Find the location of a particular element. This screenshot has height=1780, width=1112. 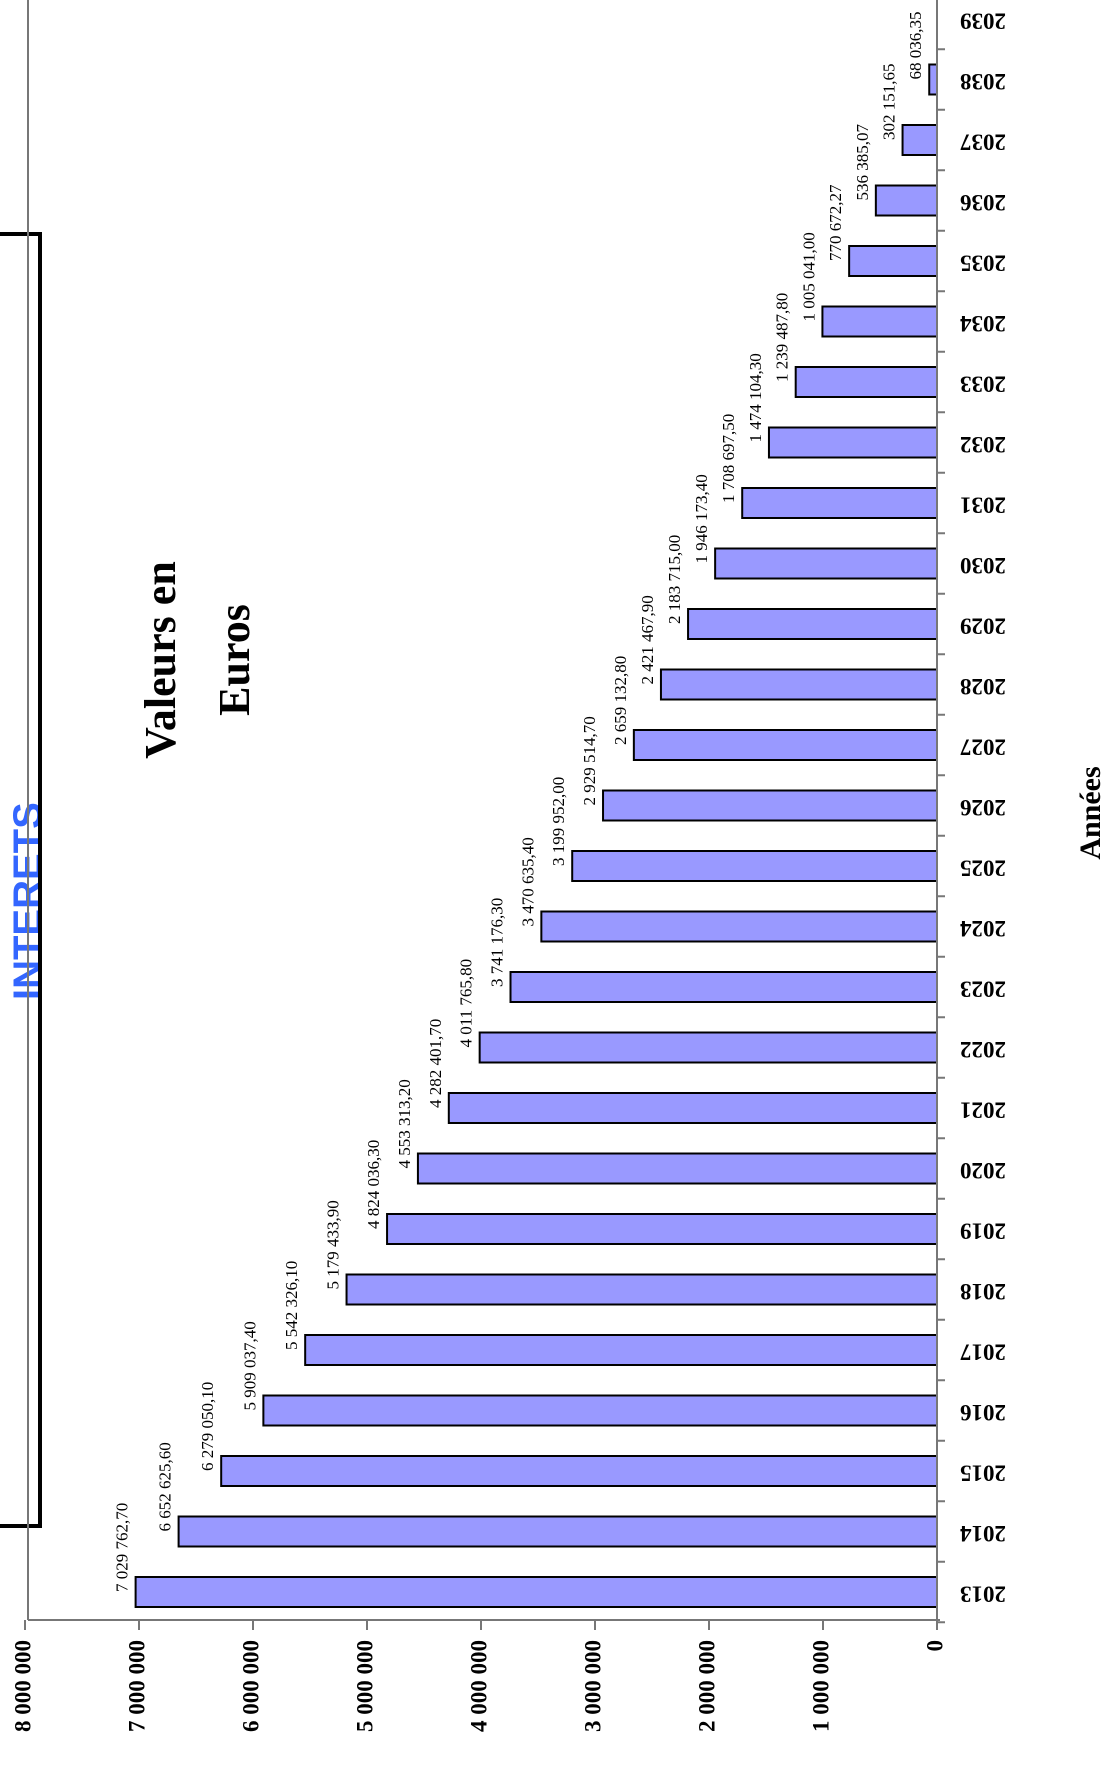

category-label-2015: 2015 is located at coordinates (983, 1473).